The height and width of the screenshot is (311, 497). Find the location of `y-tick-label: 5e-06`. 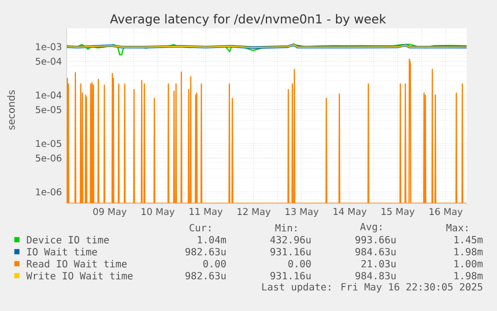

y-tick-label: 5e-06 is located at coordinates (49, 158).